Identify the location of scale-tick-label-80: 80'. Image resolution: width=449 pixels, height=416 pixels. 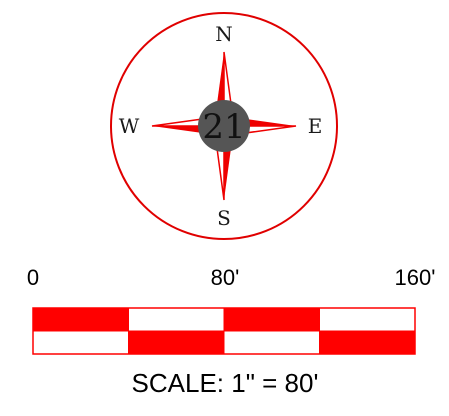
(225, 277).